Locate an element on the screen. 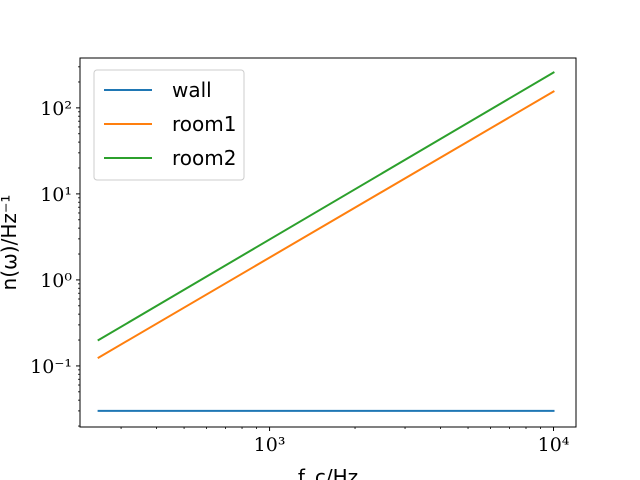  legend-box is located at coordinates (169, 125).